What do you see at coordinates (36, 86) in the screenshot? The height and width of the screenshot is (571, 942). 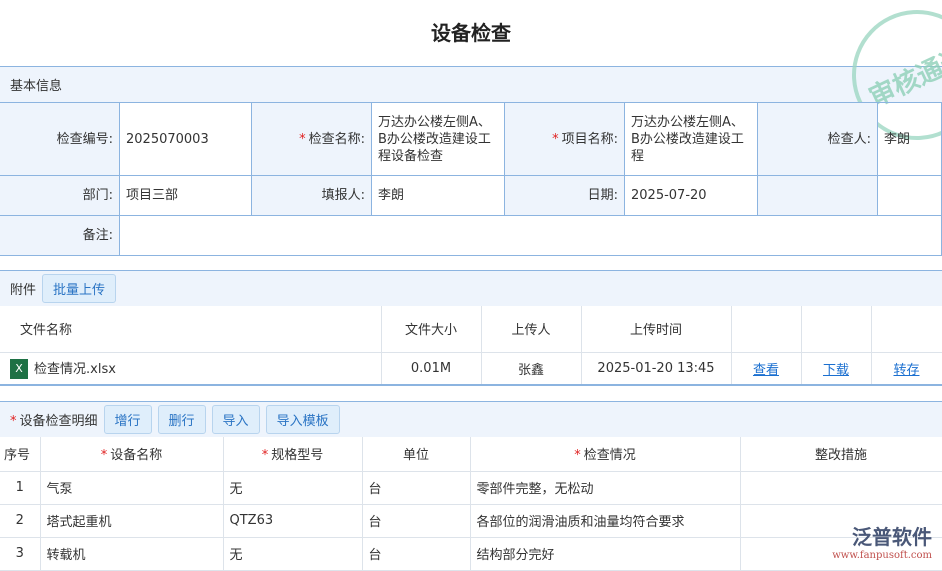 I see `section-title: 基本信息` at bounding box center [36, 86].